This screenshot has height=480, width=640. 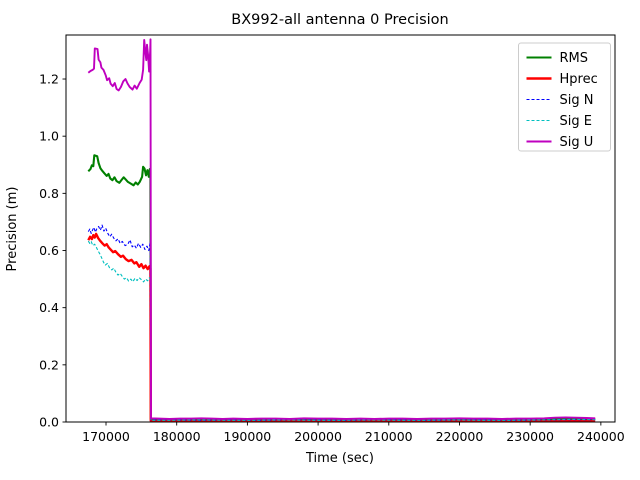 I want to click on x-tick-label: 170000, so click(x=106, y=436).